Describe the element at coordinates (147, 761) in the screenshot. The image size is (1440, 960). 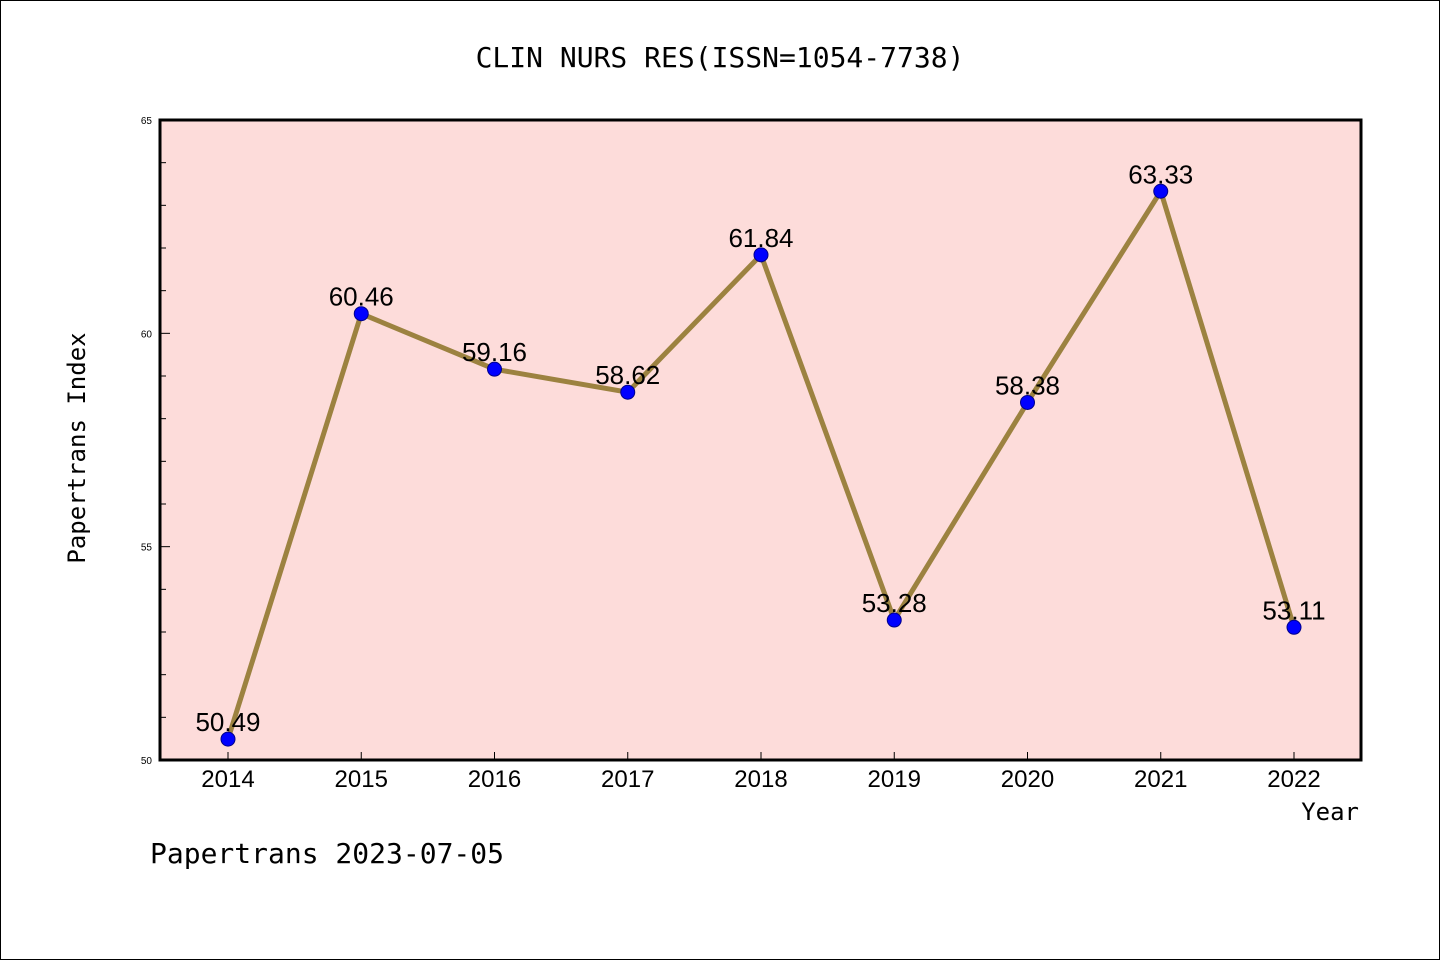
I see `y-tick-label: 50` at that location.